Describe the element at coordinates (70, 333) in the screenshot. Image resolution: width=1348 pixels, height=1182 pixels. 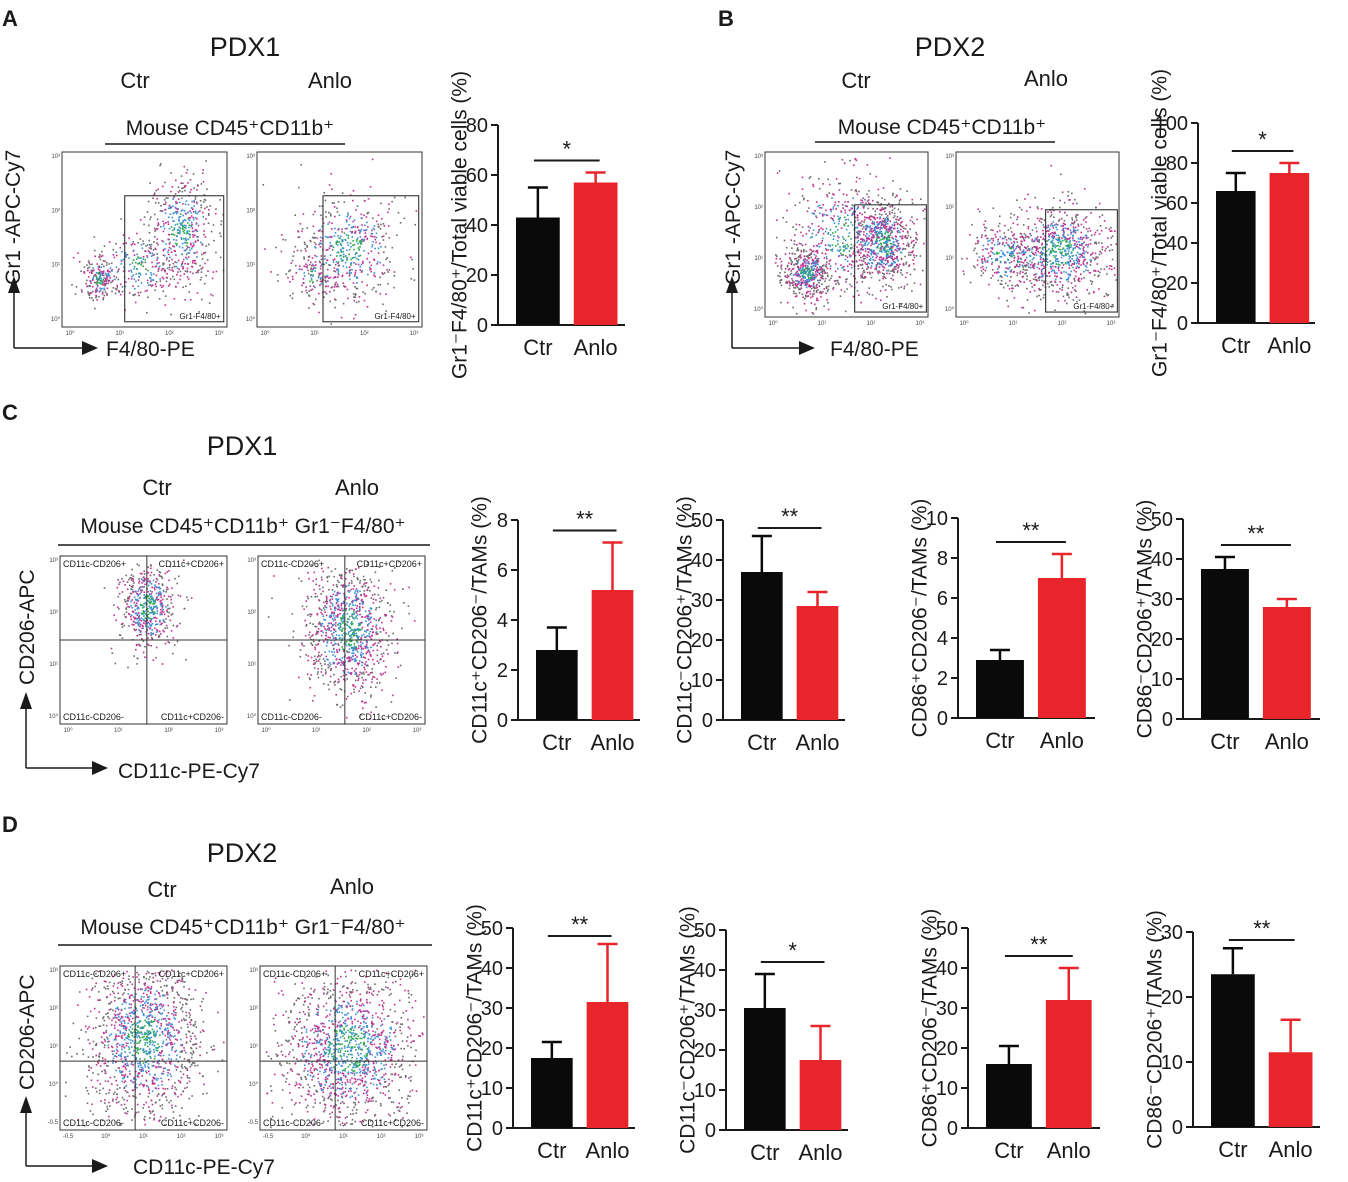
I see `flow-A-ctr-x-tick-label-0: 10⁰` at that location.